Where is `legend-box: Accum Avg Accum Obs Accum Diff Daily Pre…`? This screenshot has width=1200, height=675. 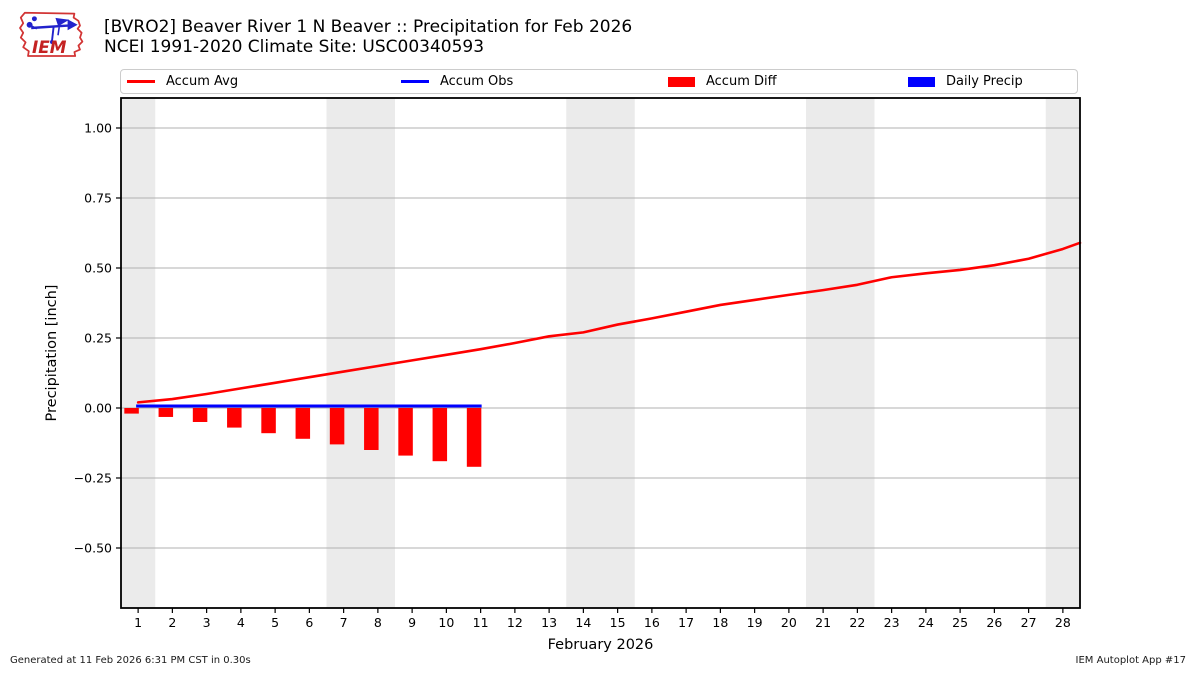
legend-box: Accum Avg Accum Obs Accum Diff Daily Pre… is located at coordinates (599, 81).